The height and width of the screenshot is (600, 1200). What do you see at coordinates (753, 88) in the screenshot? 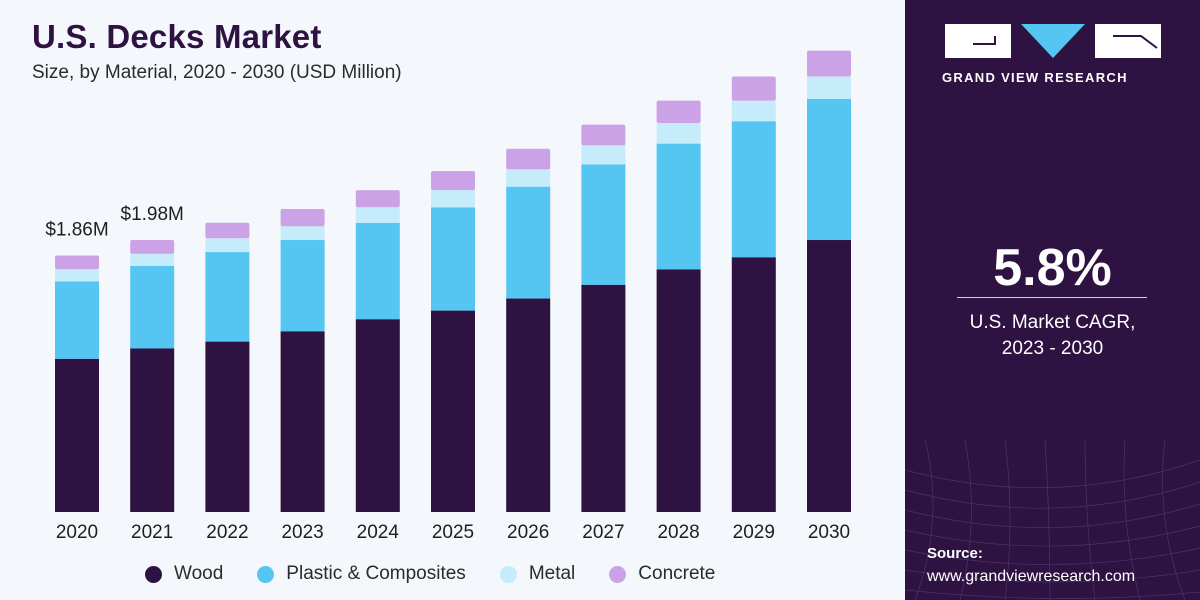
I see `bar-2029-concrete` at bounding box center [753, 88].